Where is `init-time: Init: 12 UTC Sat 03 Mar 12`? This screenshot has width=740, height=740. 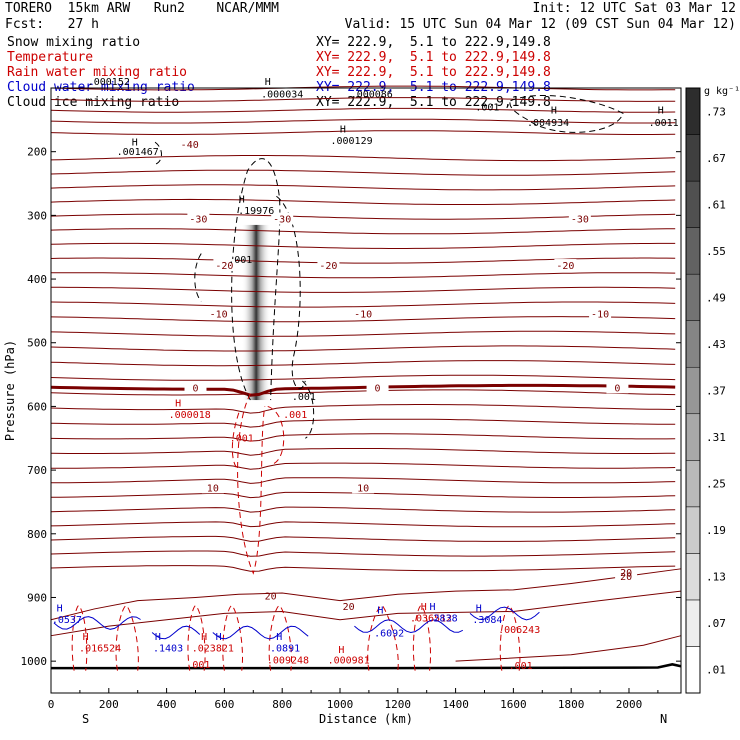
init-time: Init: 12 UTC Sat 03 Mar 12 is located at coordinates (634, 8).